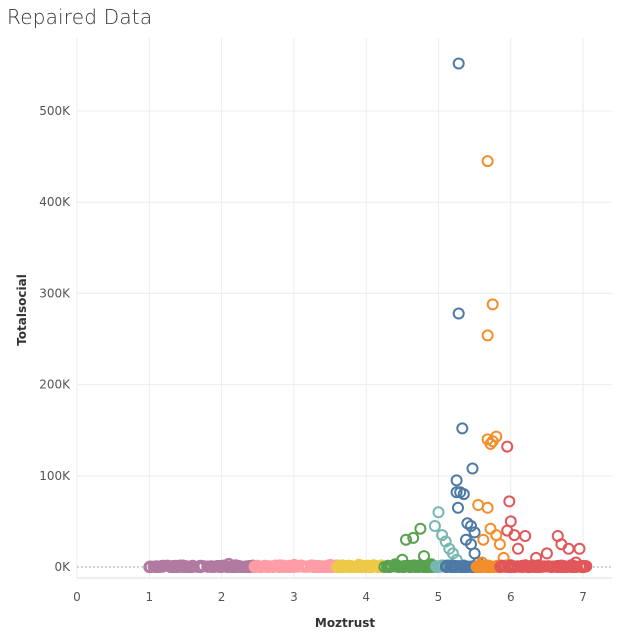 This screenshot has height=639, width=617. Describe the element at coordinates (55, 339) in the screenshot. I see `y-axis-ticks: 0K 100K 200K 300K 400K 500K` at that location.